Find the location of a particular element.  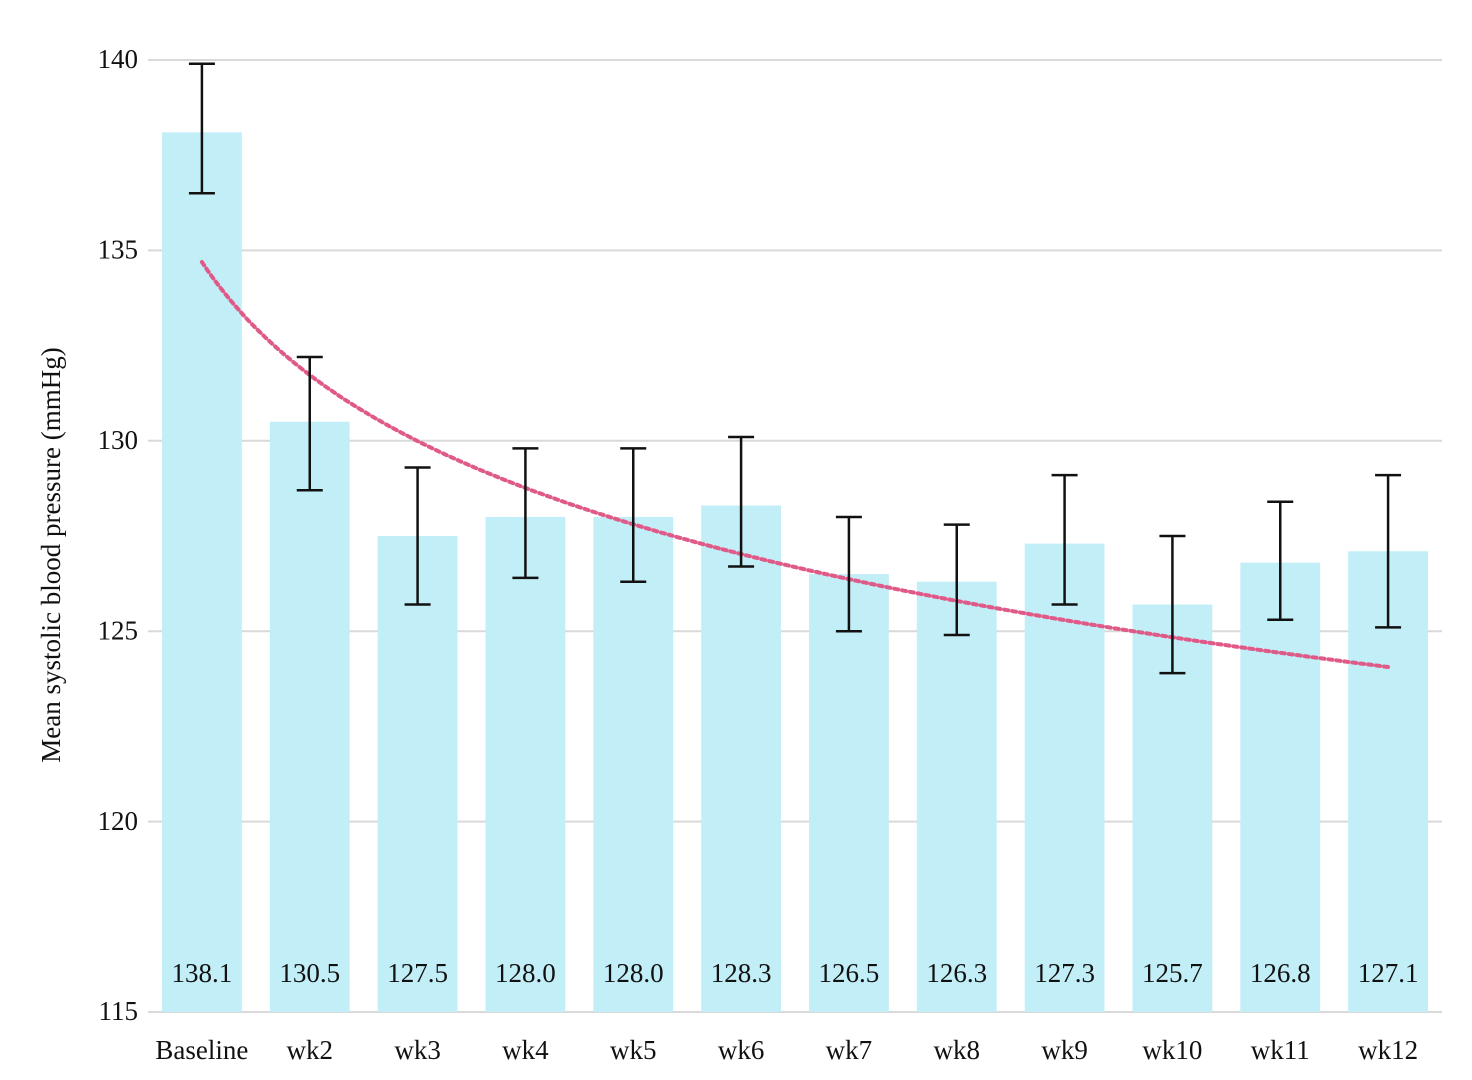

x-tick-label: wk11 is located at coordinates (1280, 1050).